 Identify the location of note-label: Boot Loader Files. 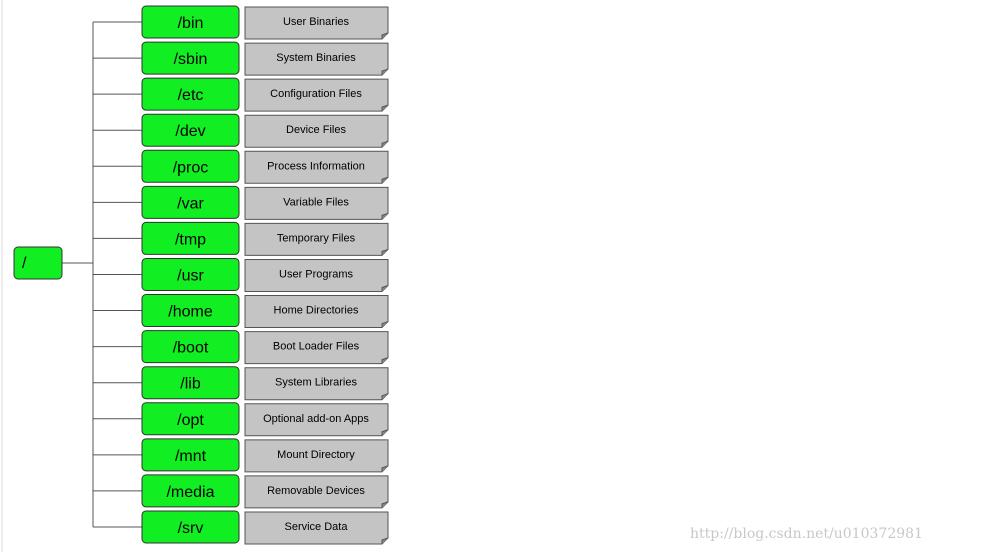
(316, 347).